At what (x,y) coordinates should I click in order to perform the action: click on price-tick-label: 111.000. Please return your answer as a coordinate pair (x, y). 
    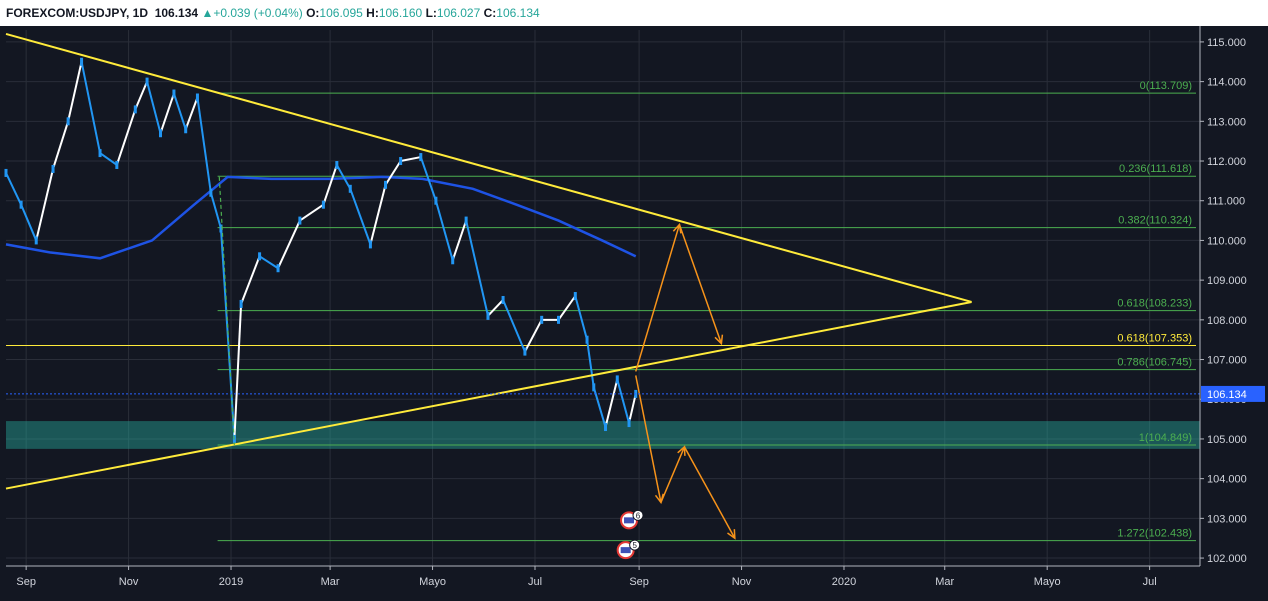
    Looking at the image, I should click on (1226, 202).